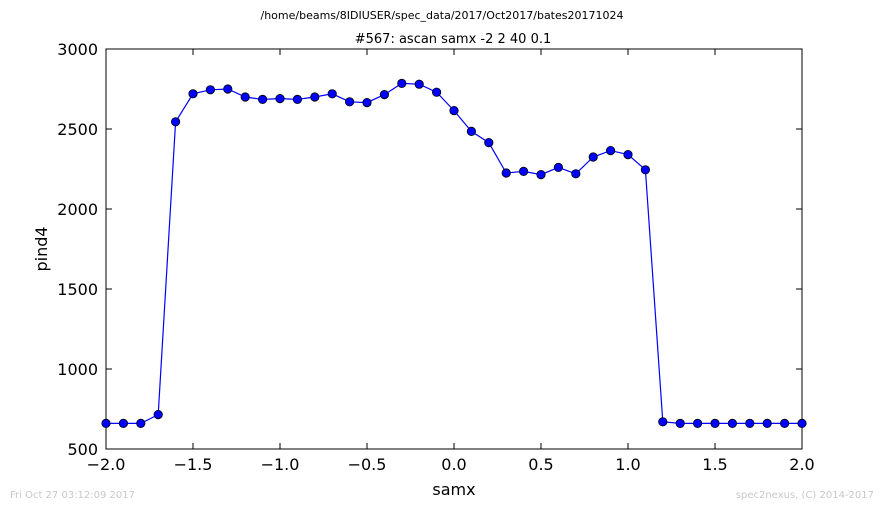 The width and height of the screenshot is (884, 509). What do you see at coordinates (801, 464) in the screenshot?
I see `x-tick-label: 2.0` at bounding box center [801, 464].